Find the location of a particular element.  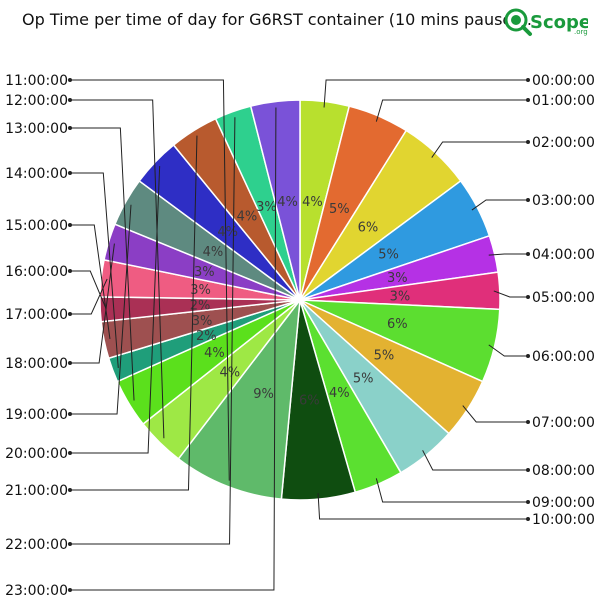

slice-category-label: 07:00:00 is located at coordinates (563, 423).